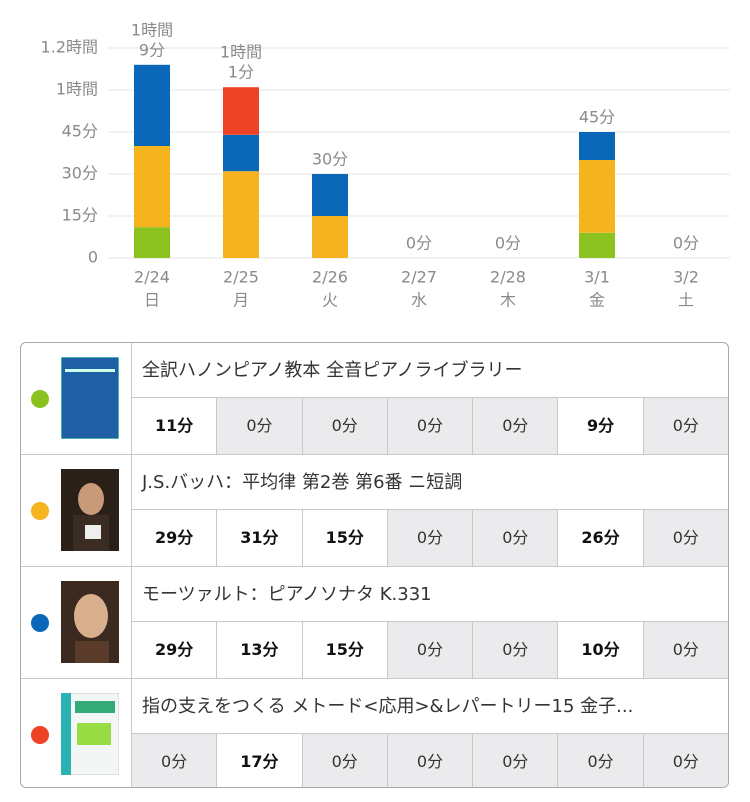 The width and height of the screenshot is (750, 802). Describe the element at coordinates (241, 72) in the screenshot. I see `total-label: 1分` at that location.